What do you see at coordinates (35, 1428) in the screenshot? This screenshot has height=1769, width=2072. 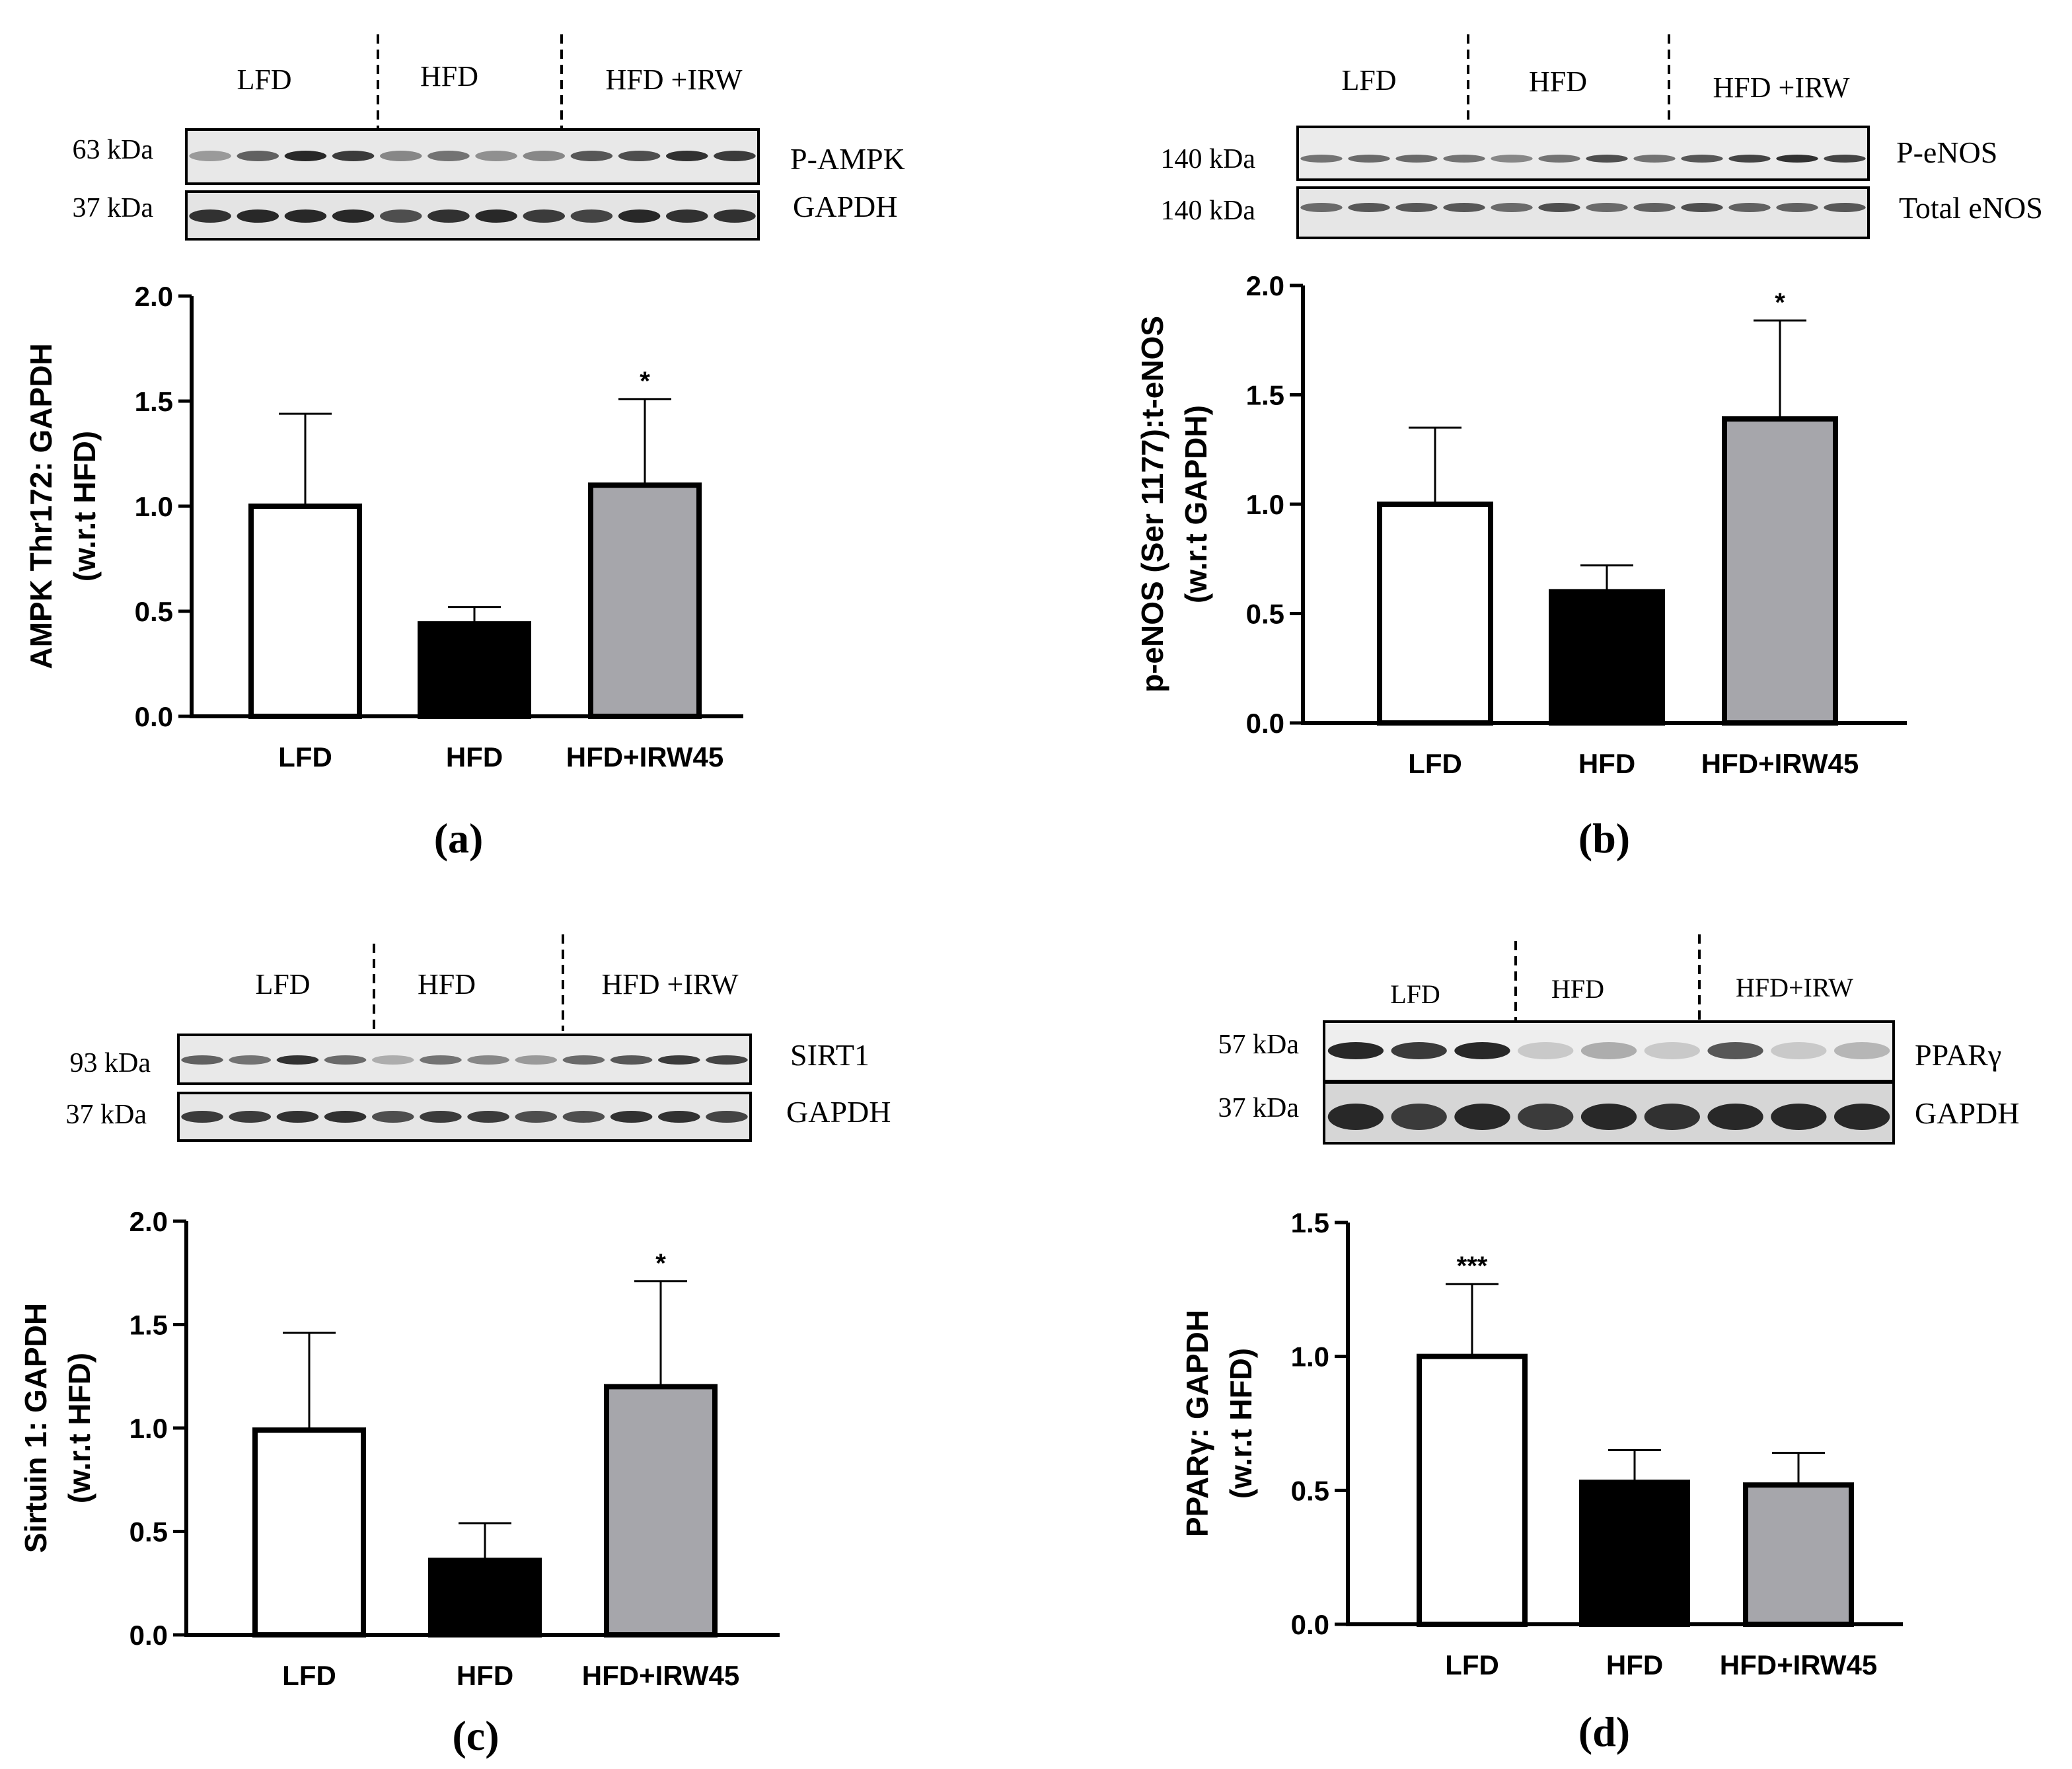 I see `y-axis-label: Sirtuin 1: GAPDH` at bounding box center [35, 1428].